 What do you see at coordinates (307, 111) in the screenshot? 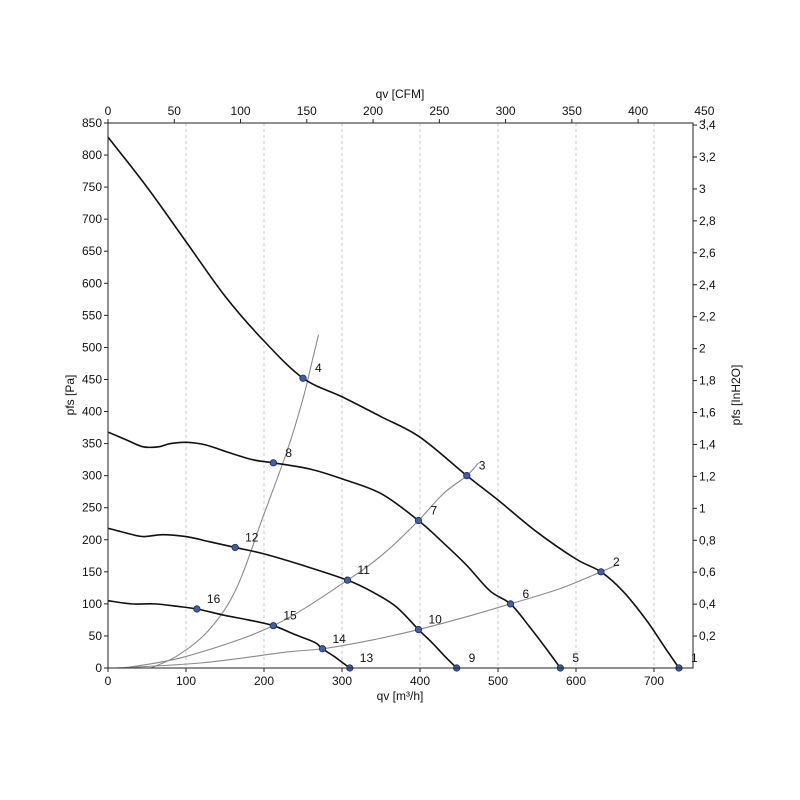
I see `x2-tick-label-150: 150` at bounding box center [307, 111].